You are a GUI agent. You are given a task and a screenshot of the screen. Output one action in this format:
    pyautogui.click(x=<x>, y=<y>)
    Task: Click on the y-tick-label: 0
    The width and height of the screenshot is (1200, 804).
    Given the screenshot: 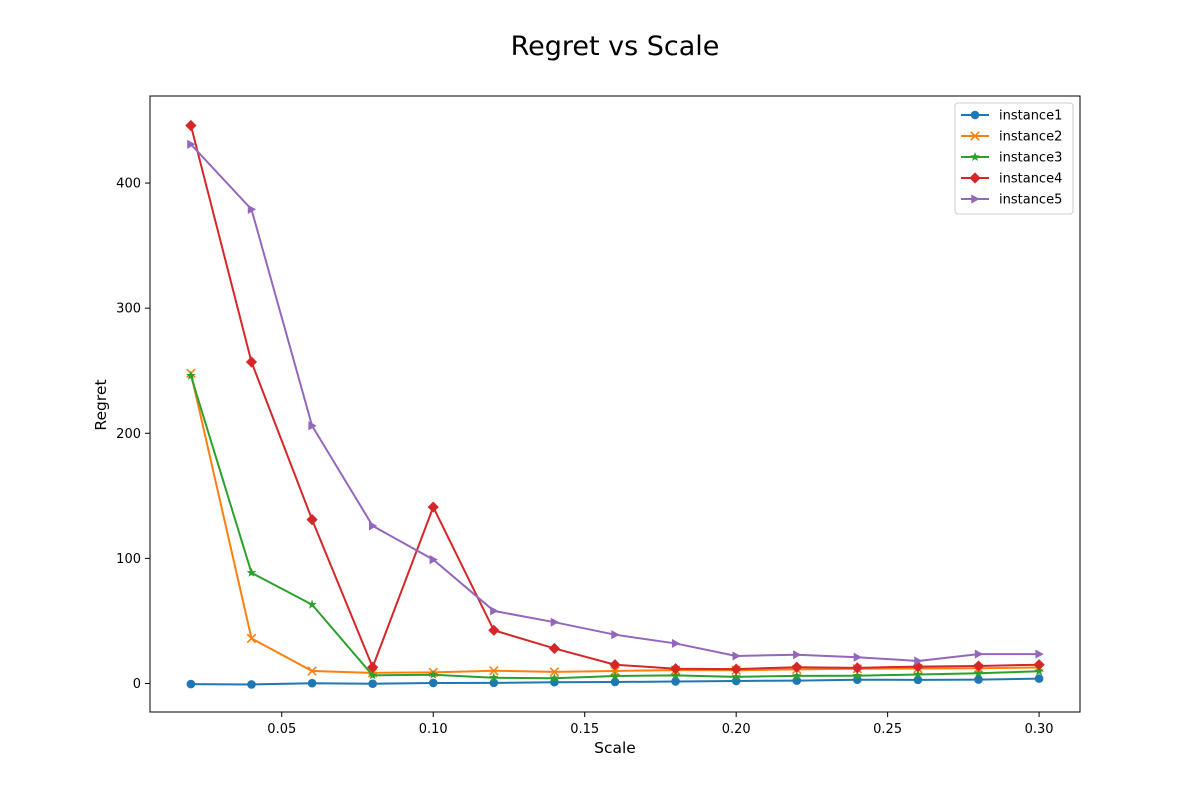 What is the action you would take?
    pyautogui.click(x=137, y=684)
    